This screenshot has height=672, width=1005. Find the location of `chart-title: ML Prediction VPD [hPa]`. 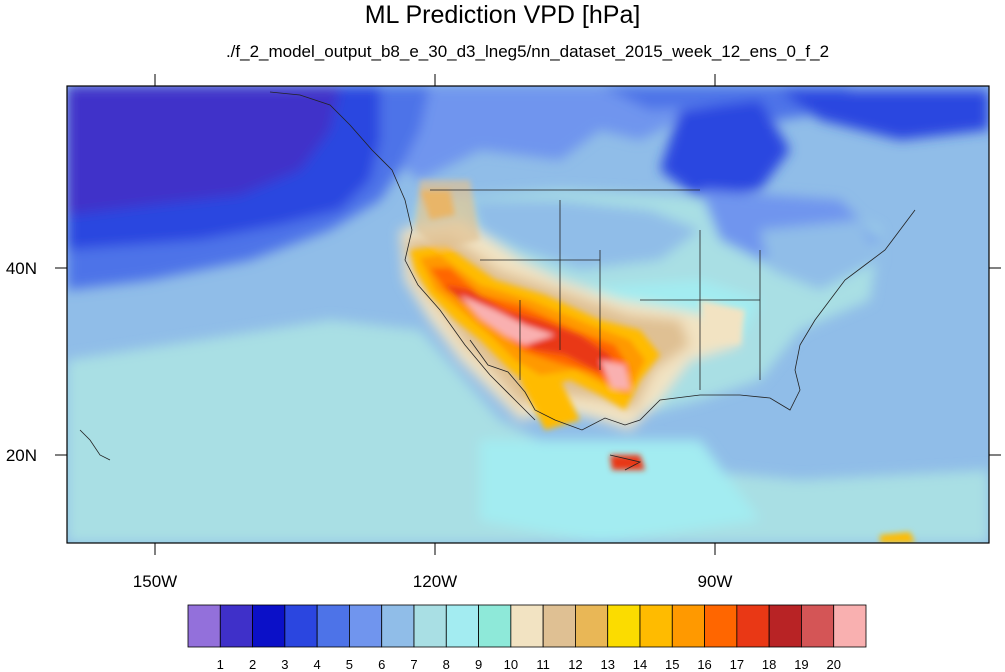

chart-title: ML Prediction VPD [hPa] is located at coordinates (502, 15).